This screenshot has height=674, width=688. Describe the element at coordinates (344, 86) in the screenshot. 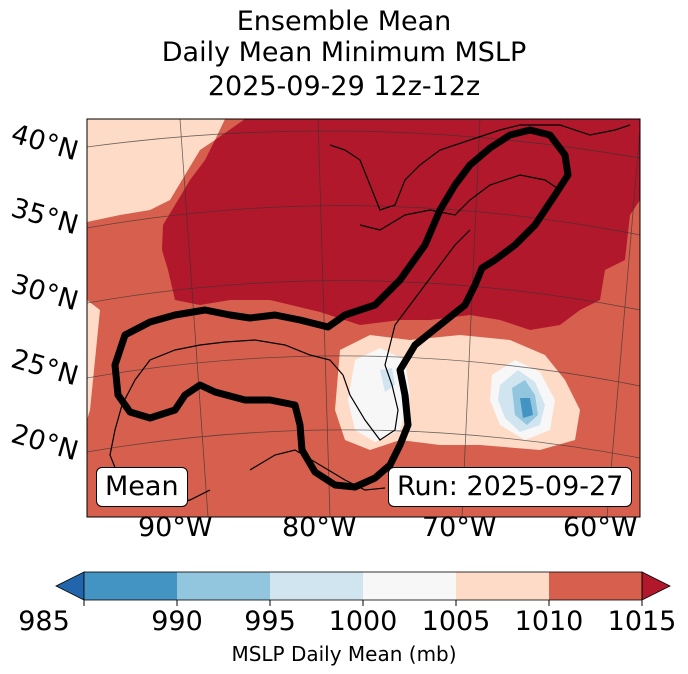

I see `title-line-3: 2025-09-29 12z-12z` at that location.